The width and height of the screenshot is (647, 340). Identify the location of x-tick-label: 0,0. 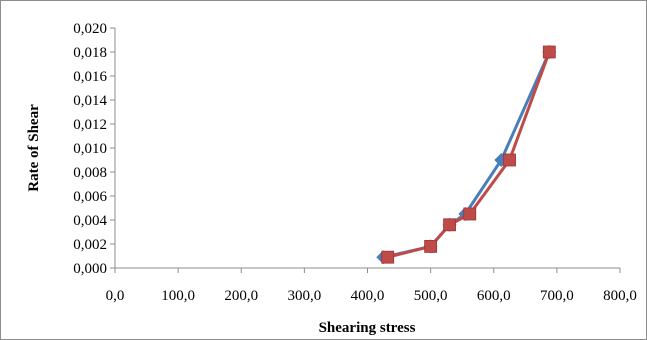
(115, 296).